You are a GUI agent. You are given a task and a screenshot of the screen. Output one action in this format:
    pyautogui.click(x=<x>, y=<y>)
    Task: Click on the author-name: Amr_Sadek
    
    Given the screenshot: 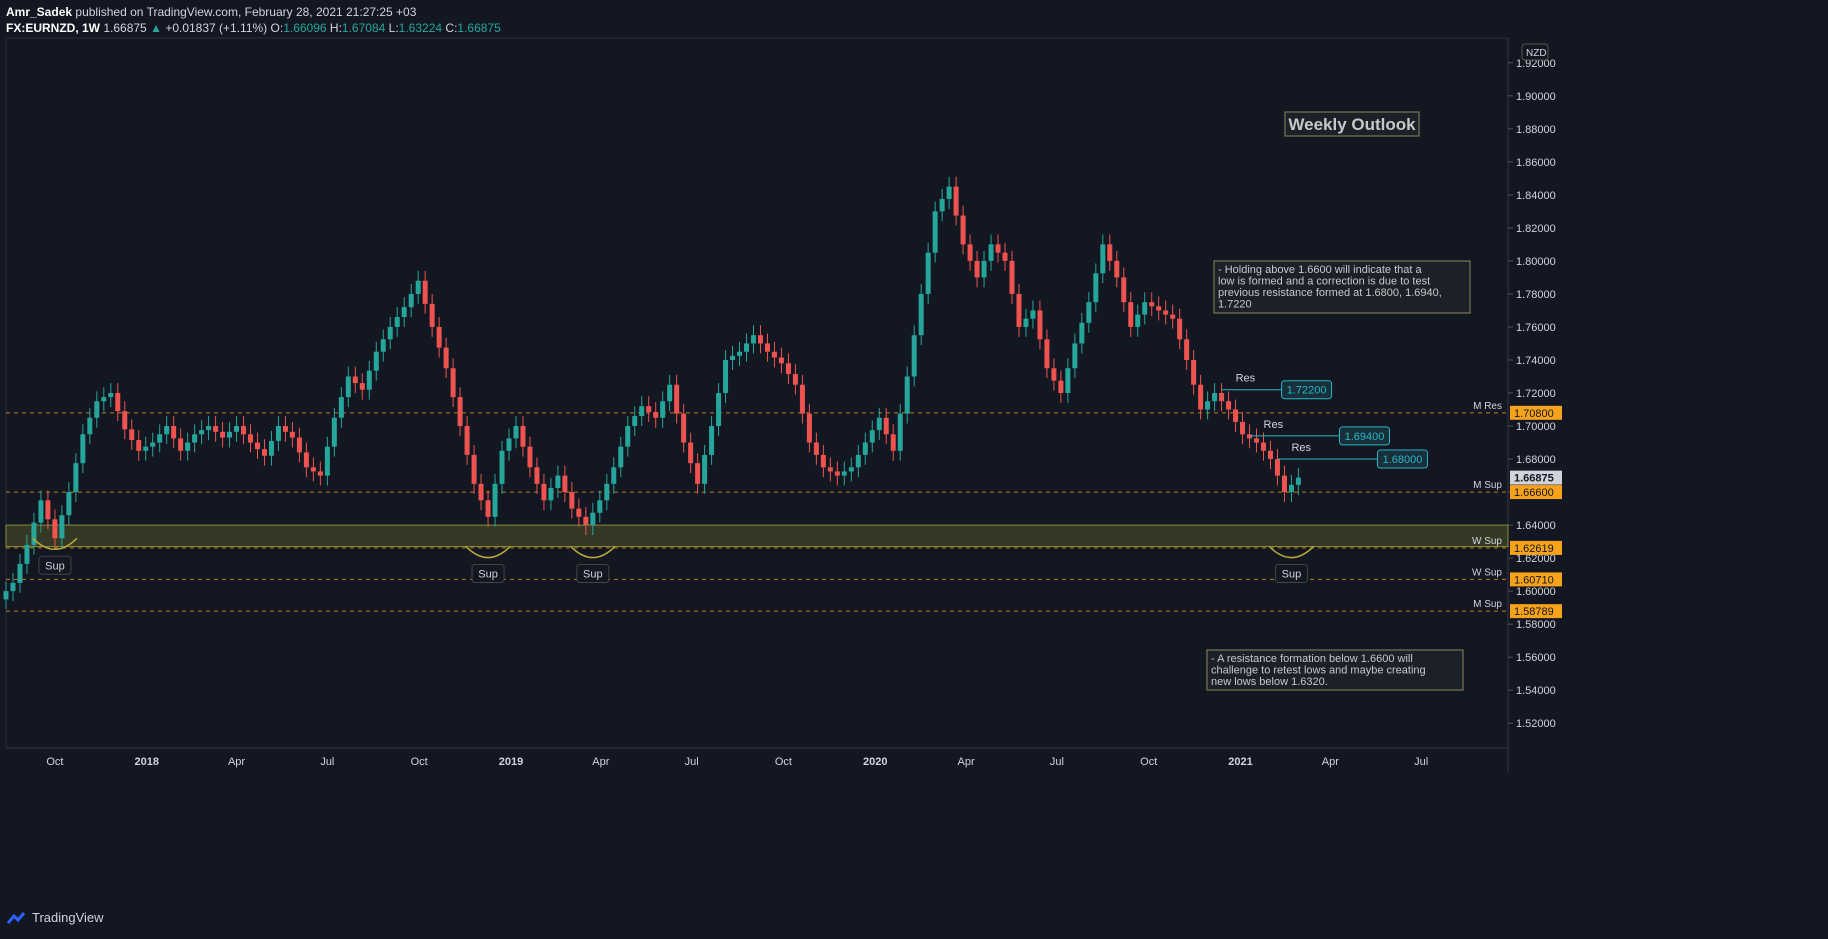 What is the action you would take?
    pyautogui.click(x=39, y=12)
    